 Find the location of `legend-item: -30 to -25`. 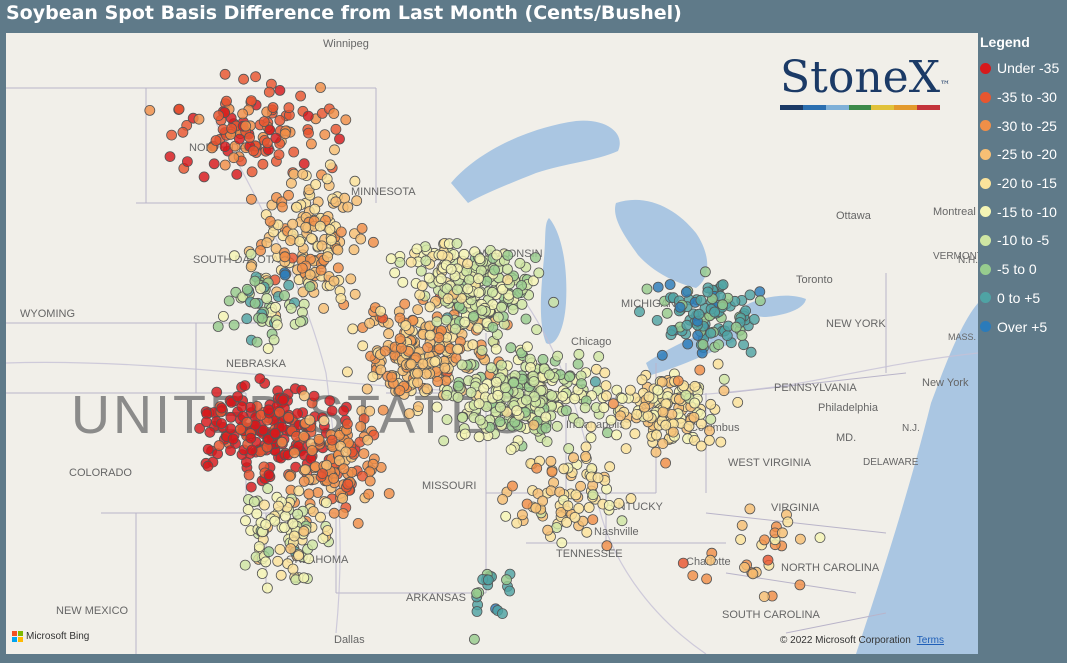

legend-item: -30 to -25 is located at coordinates (1022, 125).